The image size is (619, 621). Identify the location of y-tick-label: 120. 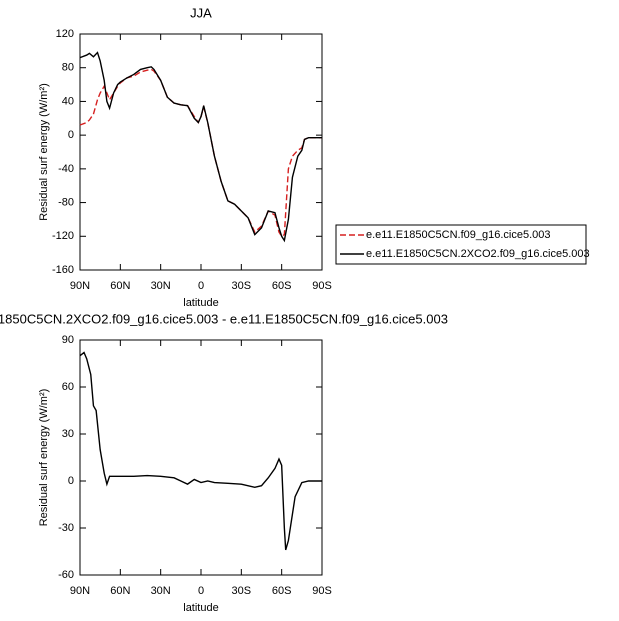
(65, 34).